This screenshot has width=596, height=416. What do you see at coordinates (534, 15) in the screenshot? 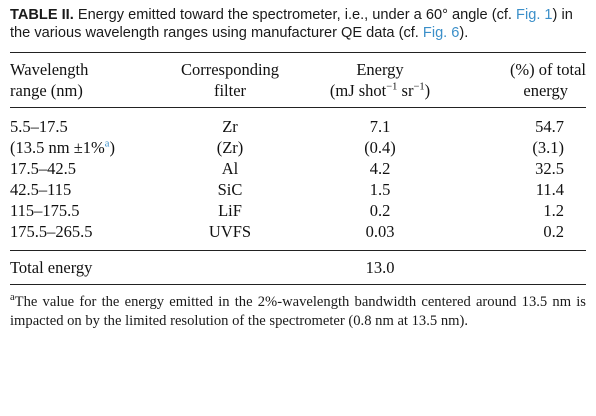
I see `fig1-link: Fig. 1` at bounding box center [534, 15].